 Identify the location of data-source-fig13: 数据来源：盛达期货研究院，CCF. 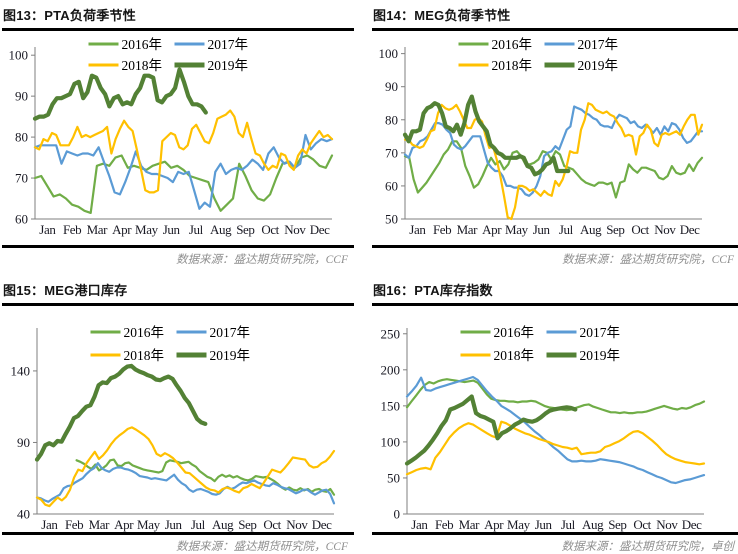
(178, 256).